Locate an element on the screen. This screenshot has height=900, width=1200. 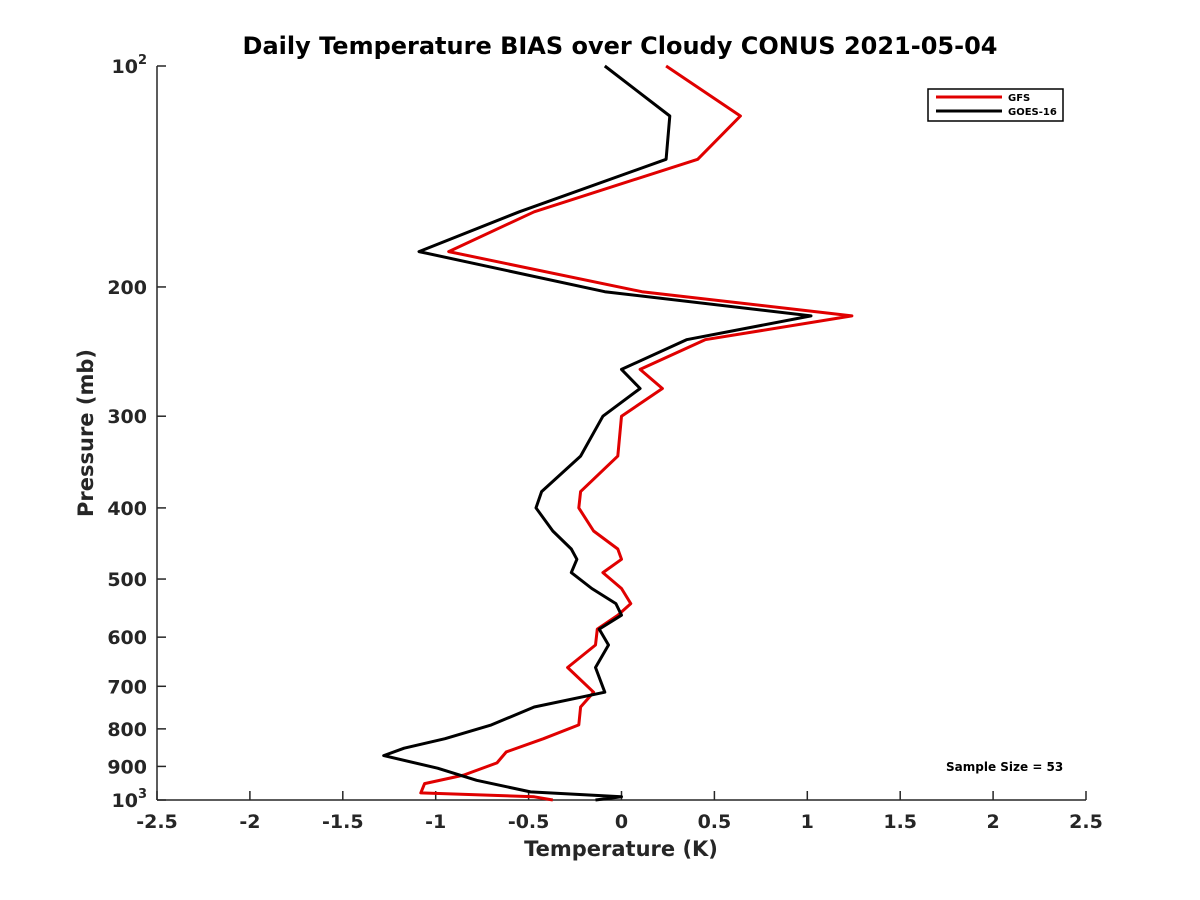
x-tick-label: -1.5 is located at coordinates (343, 822).